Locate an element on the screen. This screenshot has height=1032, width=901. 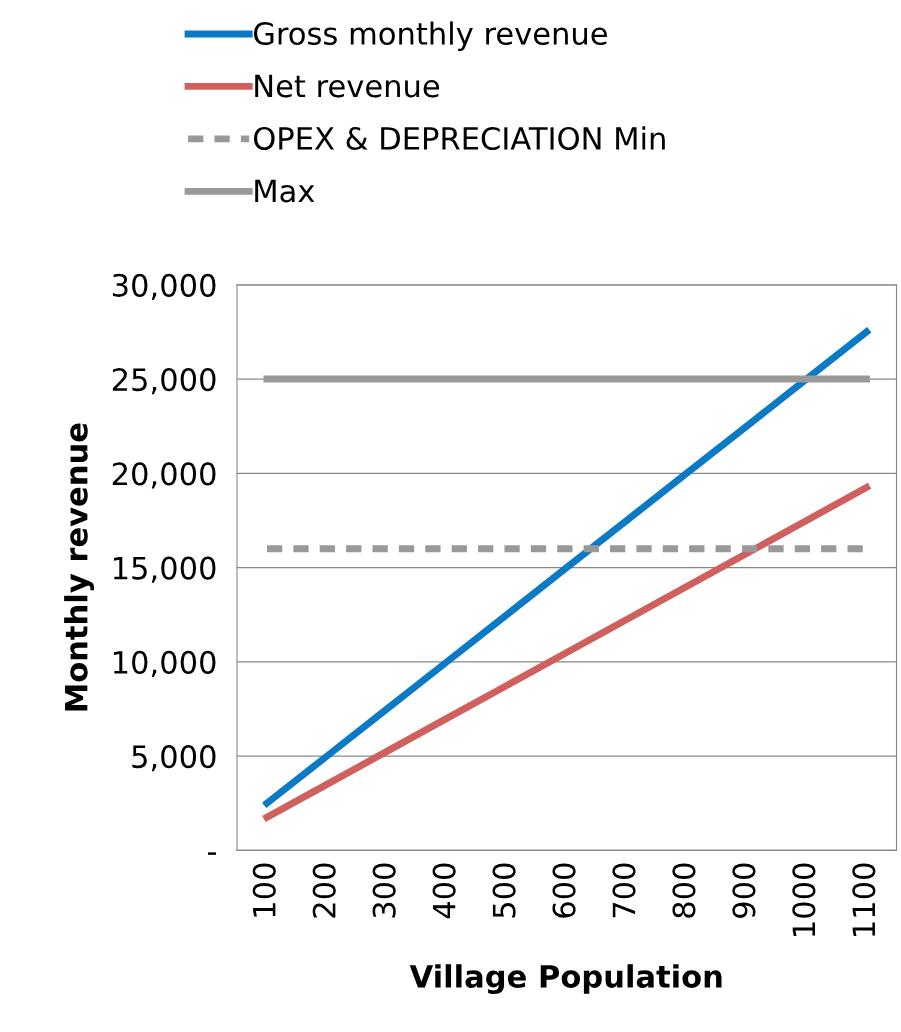
x-tick-label: 1000 is located at coordinates (804, 899).